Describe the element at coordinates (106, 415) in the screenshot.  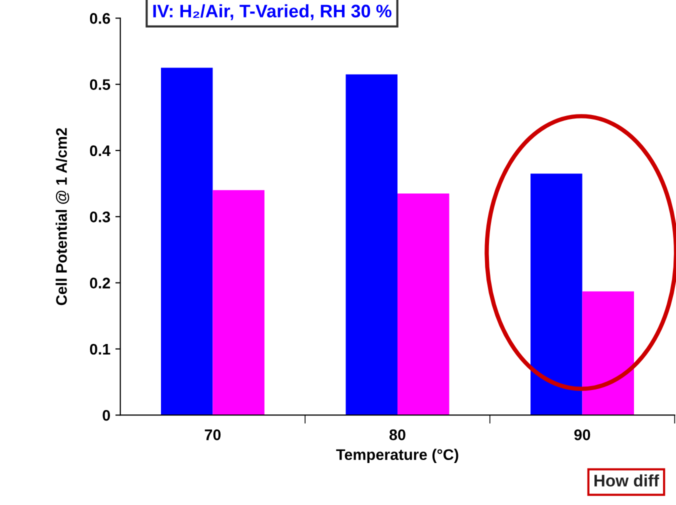
I see `y-tick-label: 0` at that location.